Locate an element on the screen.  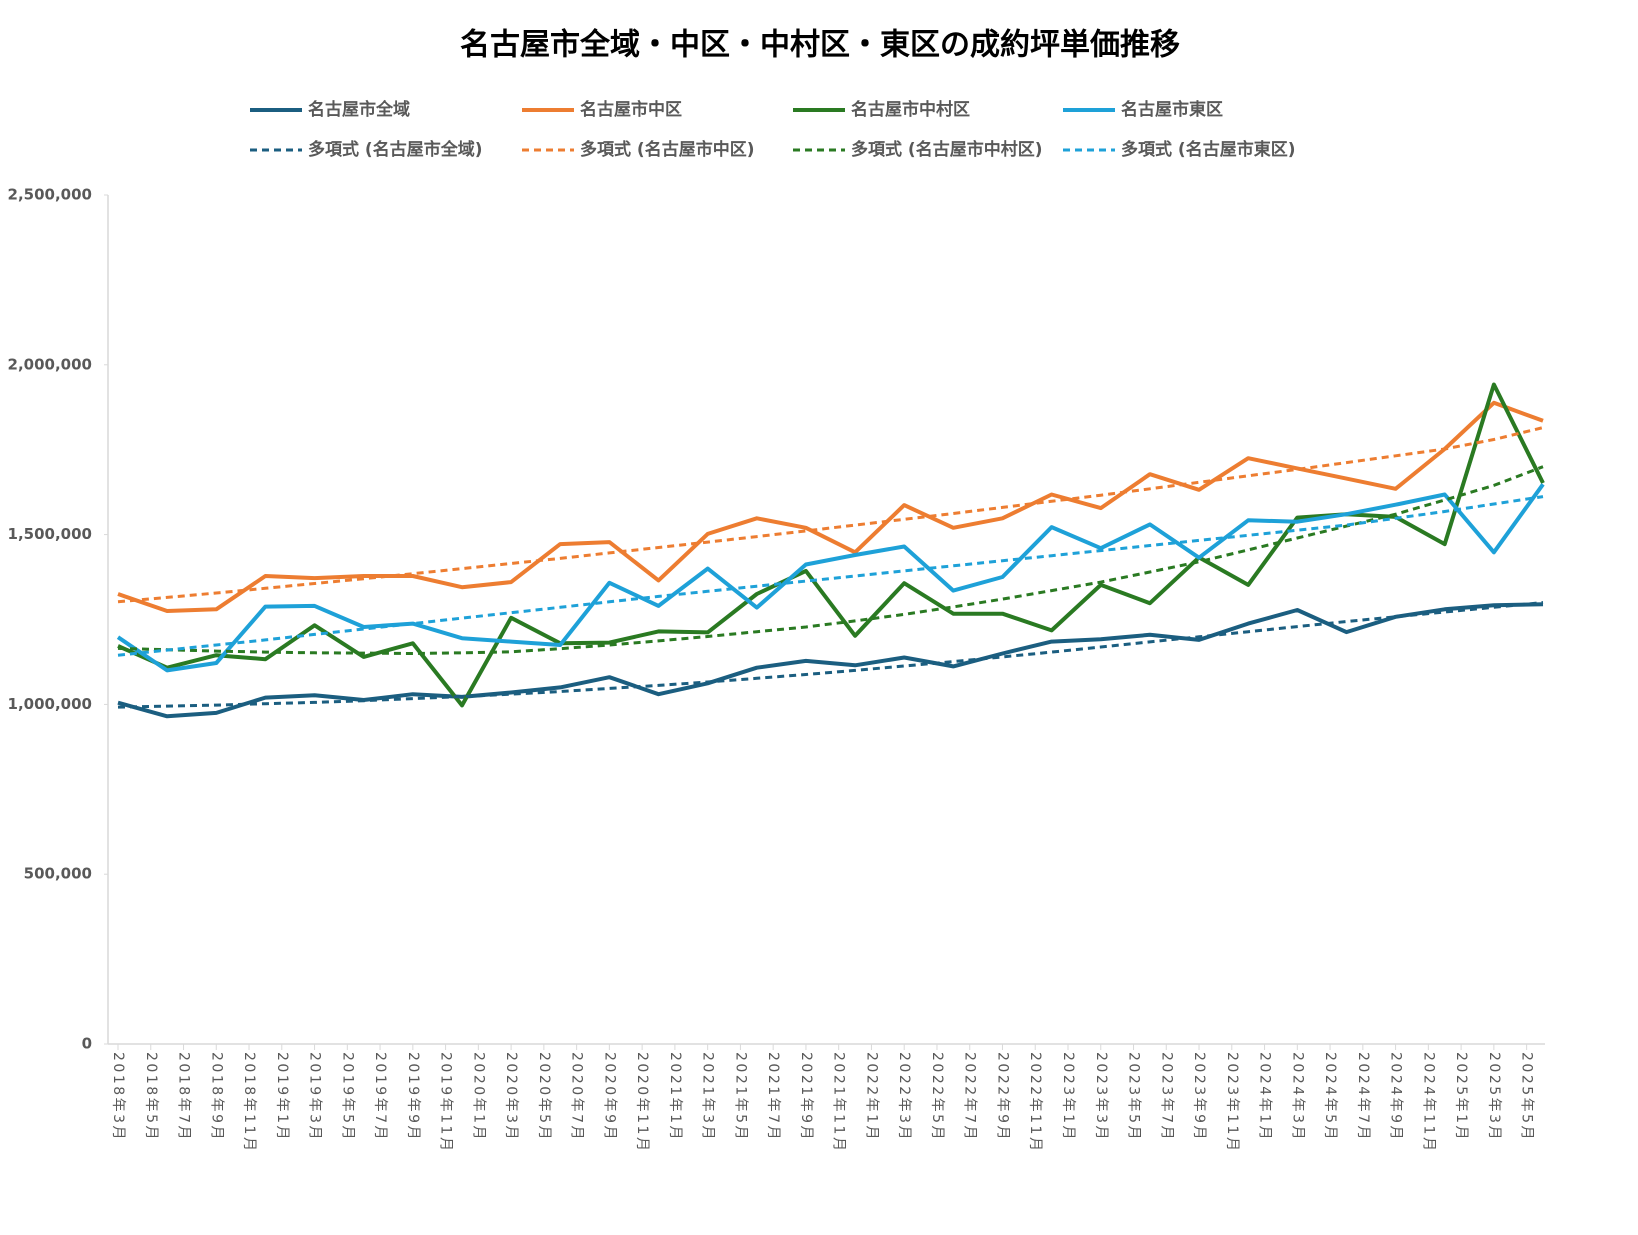
x-tick-label: 2020年9月 is located at coordinates (609, 1097).